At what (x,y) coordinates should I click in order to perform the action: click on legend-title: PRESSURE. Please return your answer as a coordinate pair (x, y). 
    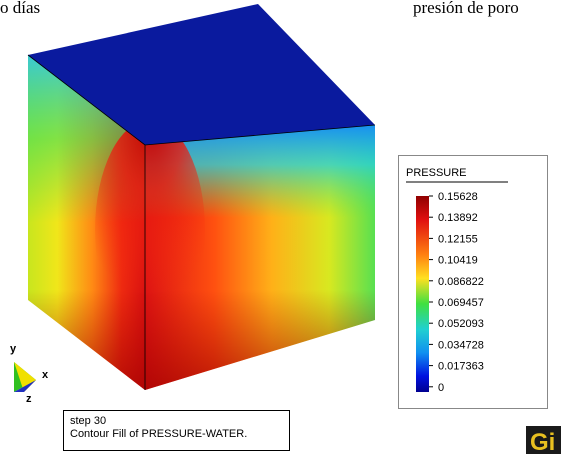
    Looking at the image, I should click on (436, 173).